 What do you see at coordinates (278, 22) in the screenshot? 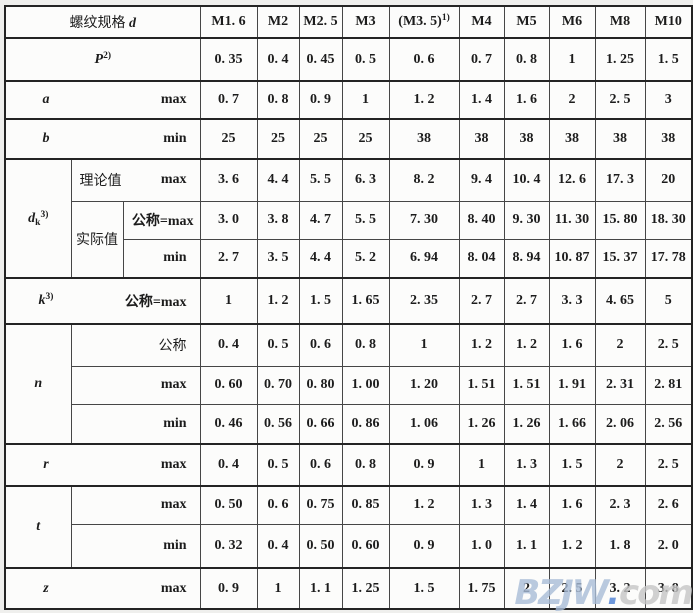
I see `column-header: M2` at bounding box center [278, 22].